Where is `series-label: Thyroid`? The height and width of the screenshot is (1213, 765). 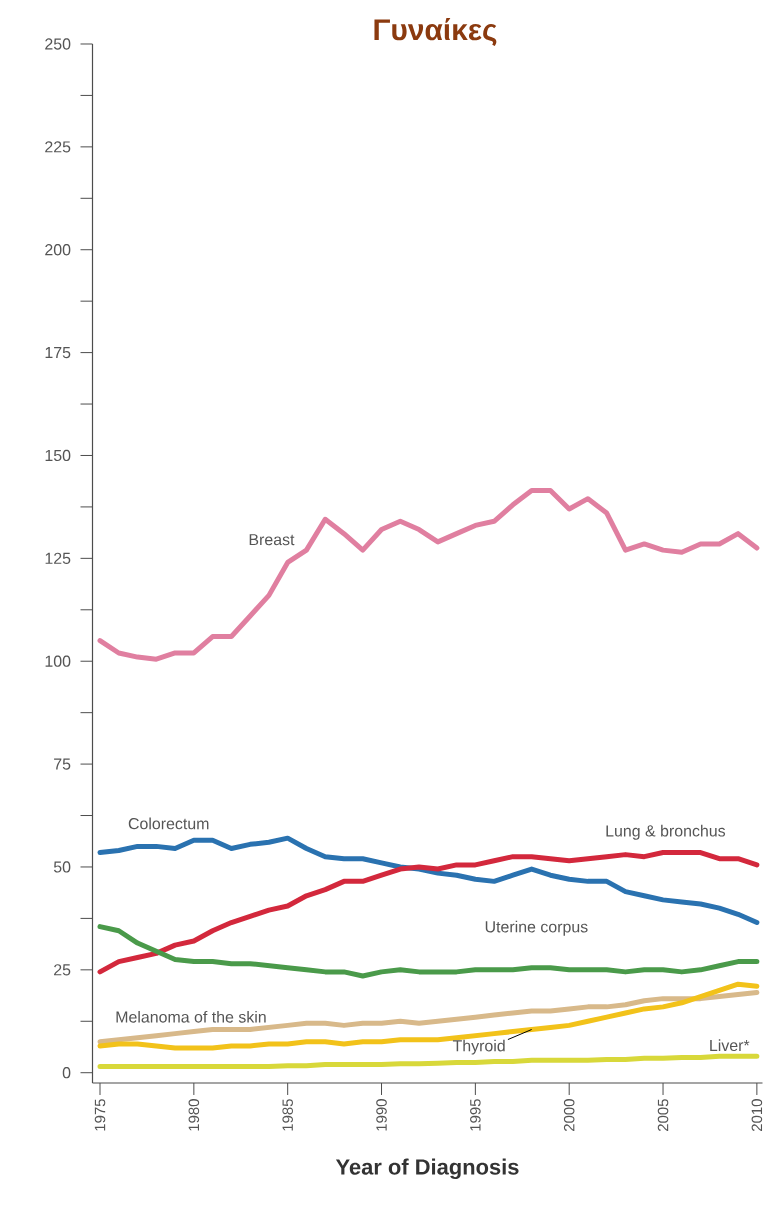 series-label: Thyroid is located at coordinates (478, 1047).